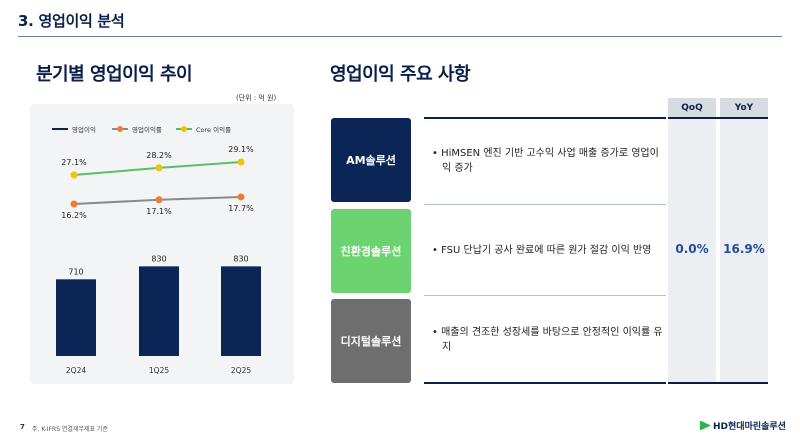  I want to click on table-top-rule, so click(718, 118).